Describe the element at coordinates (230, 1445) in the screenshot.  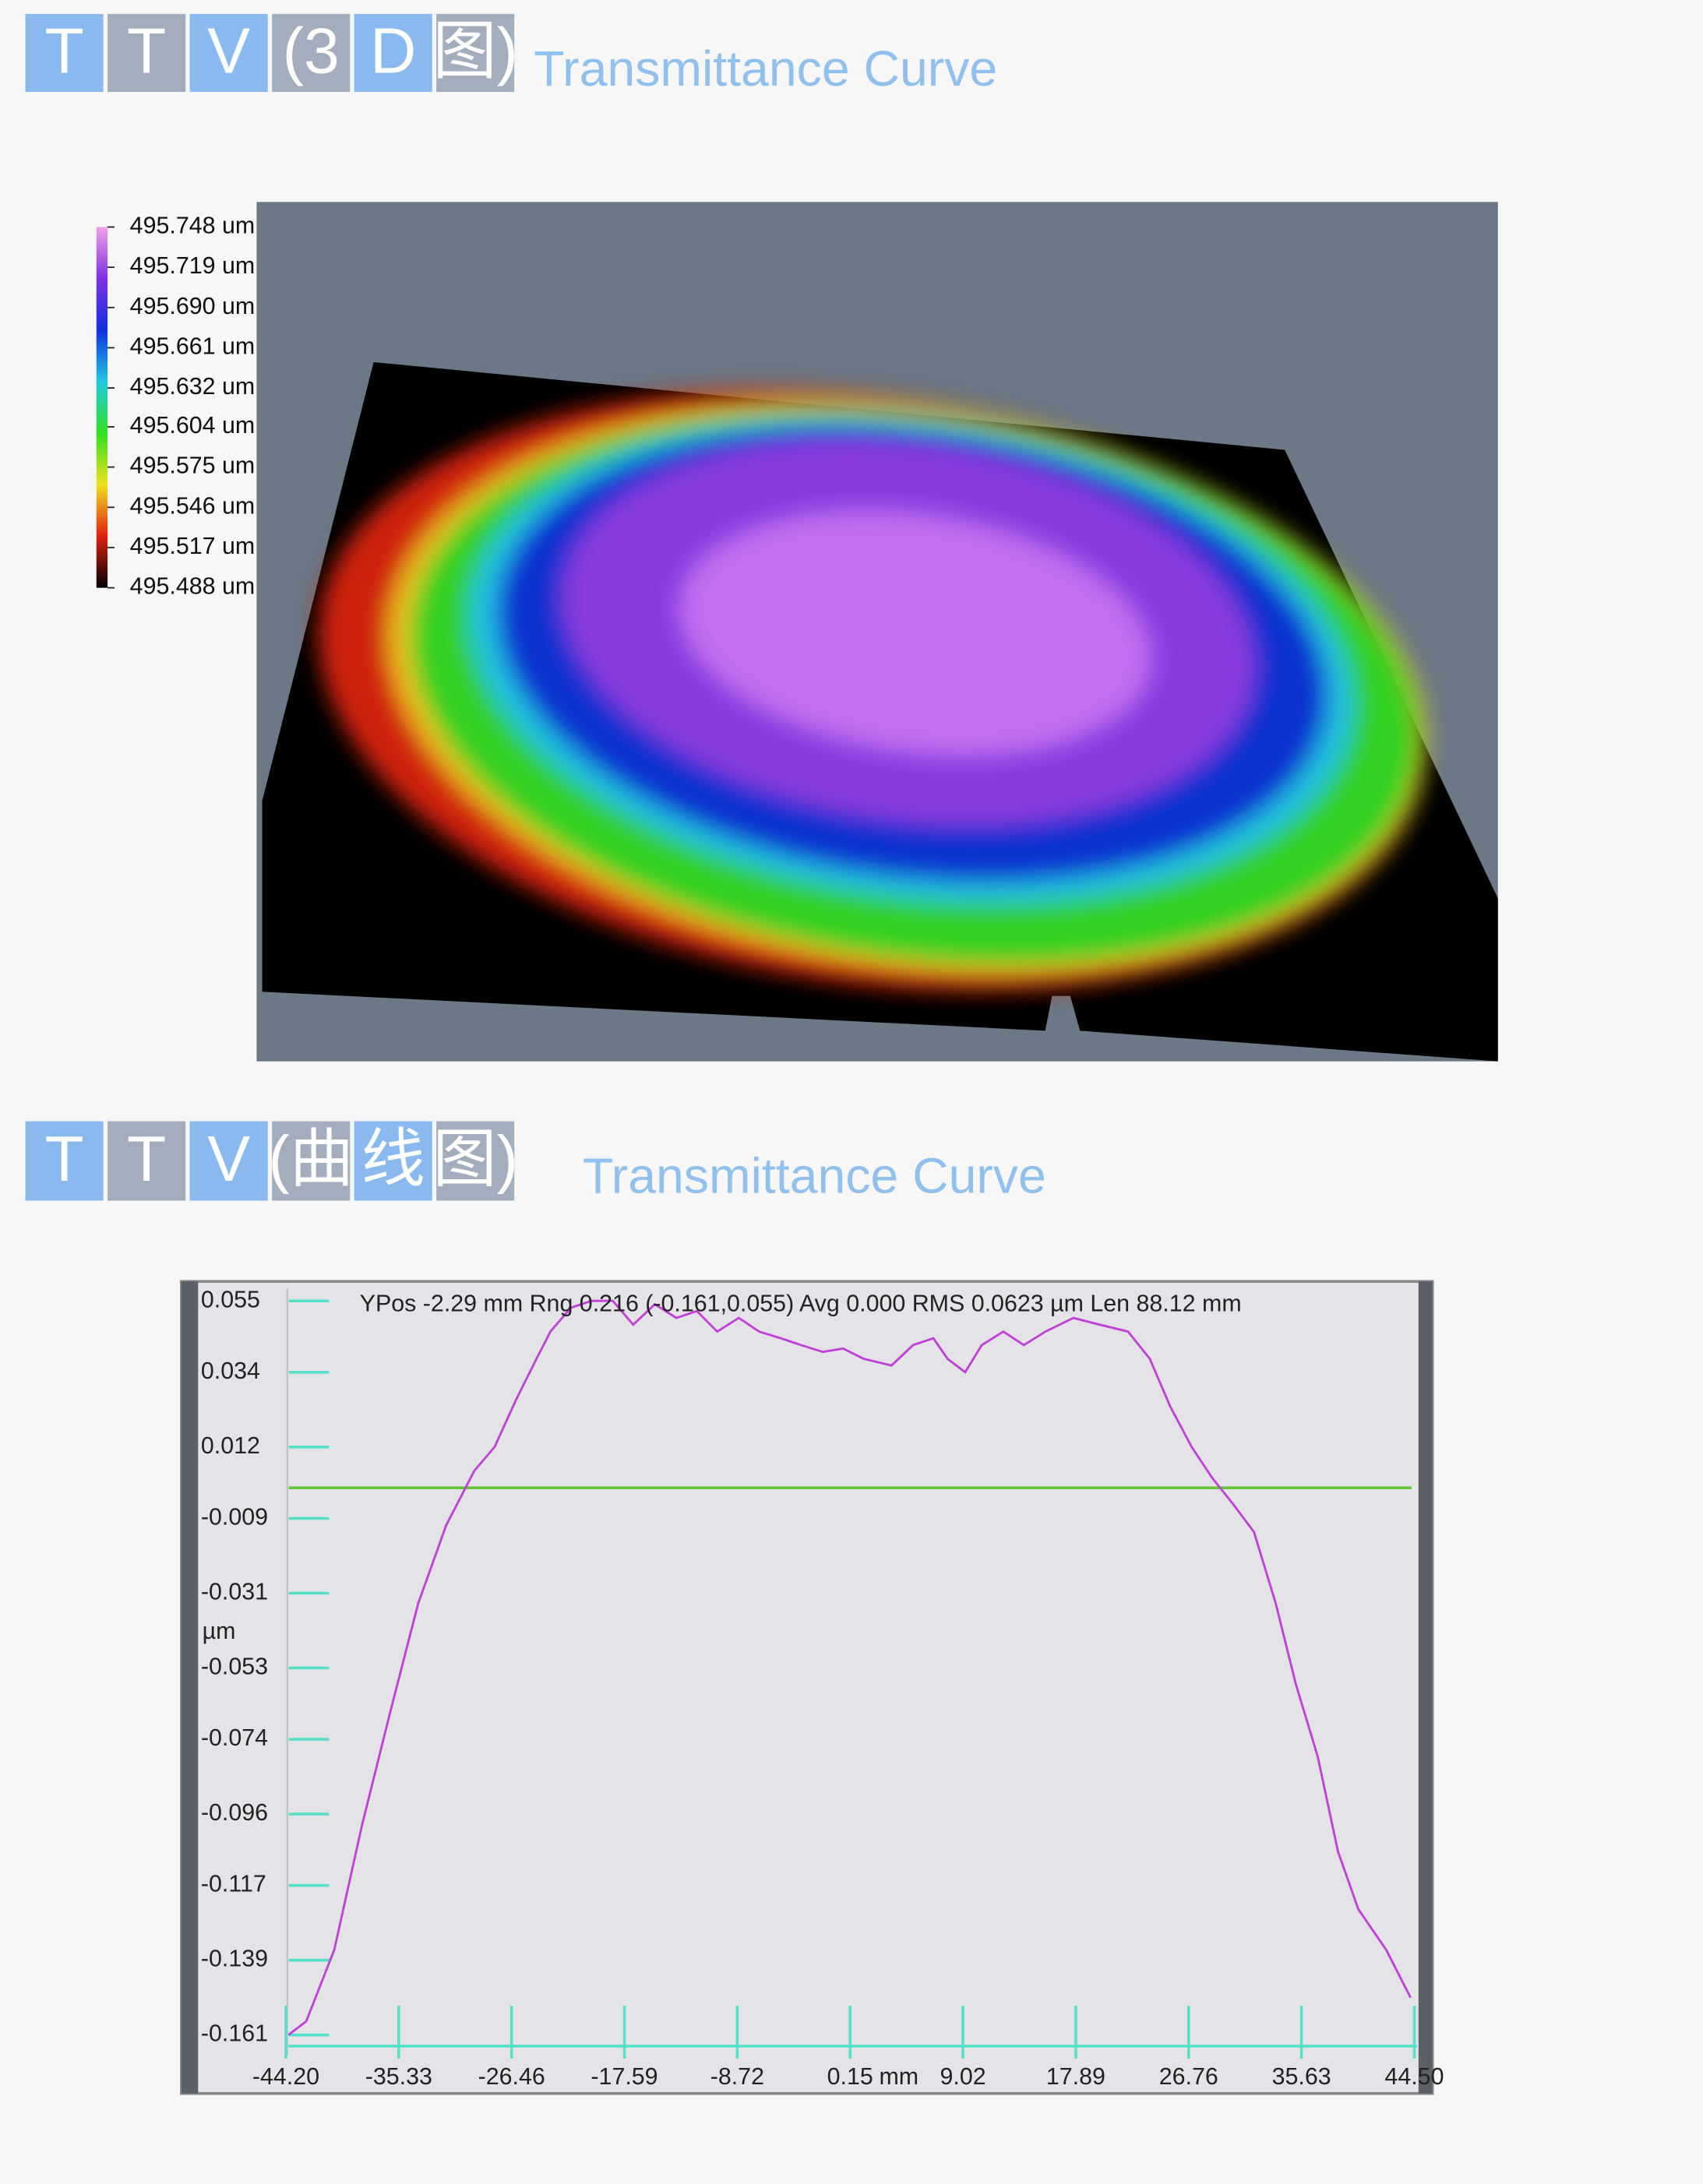
I see `y-tick-label: 0.012` at that location.